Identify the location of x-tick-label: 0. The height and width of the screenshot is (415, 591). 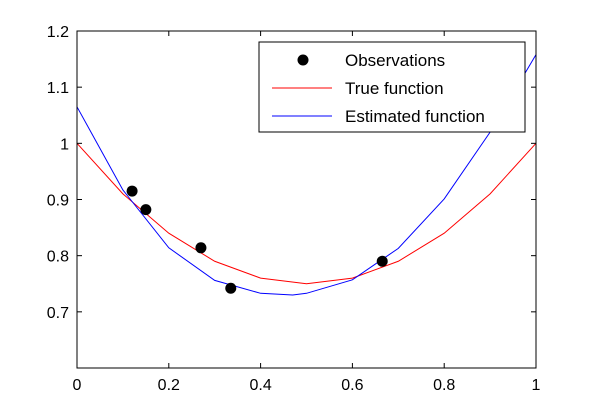
(77, 385).